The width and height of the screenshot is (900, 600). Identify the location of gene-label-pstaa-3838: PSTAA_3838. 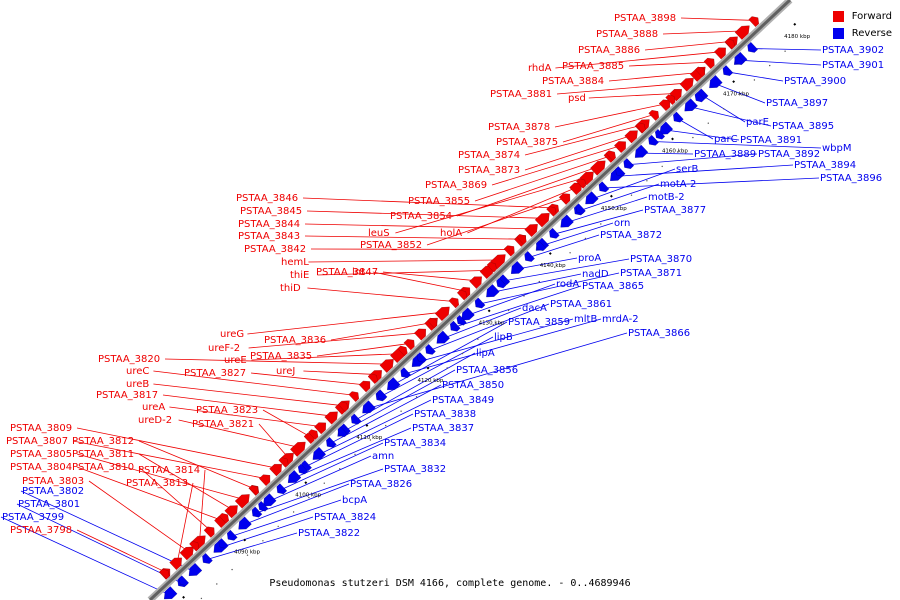
(445, 414).